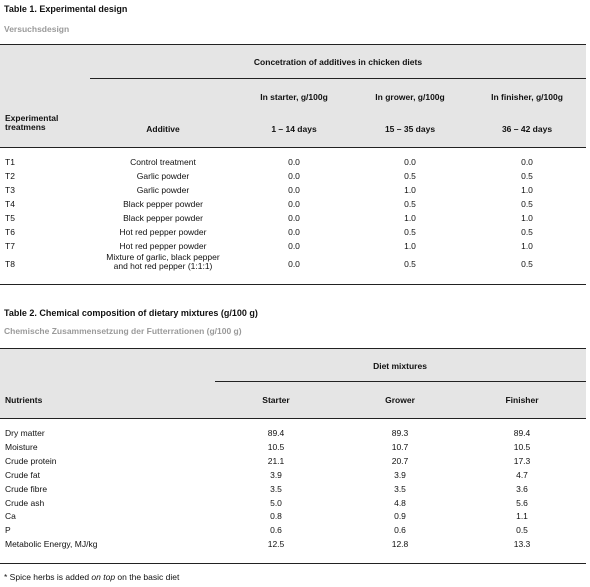 Image resolution: width=590 pixels, height=587 pixels. Describe the element at coordinates (338, 78) in the screenshot. I see `table1-group-rule` at that location.